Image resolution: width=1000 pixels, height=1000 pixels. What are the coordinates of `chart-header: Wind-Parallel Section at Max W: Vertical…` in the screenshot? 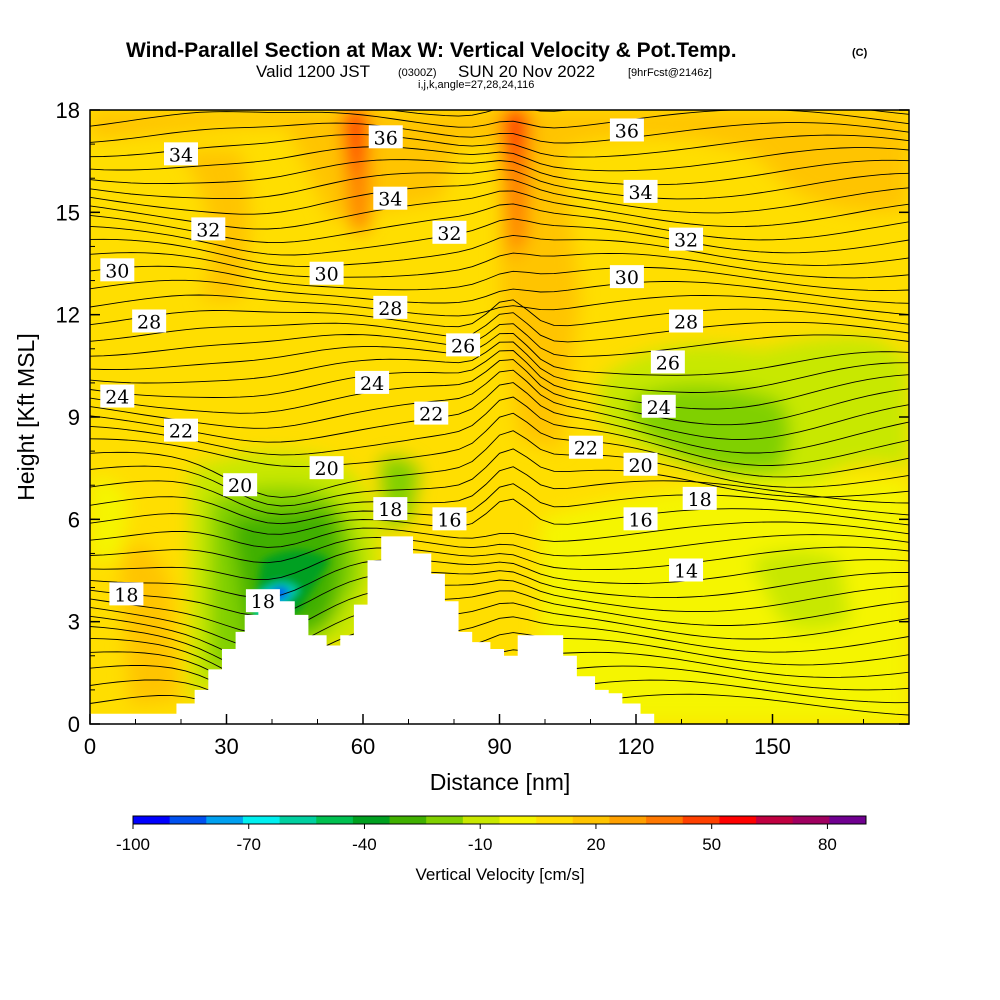 It's located at (497, 65).